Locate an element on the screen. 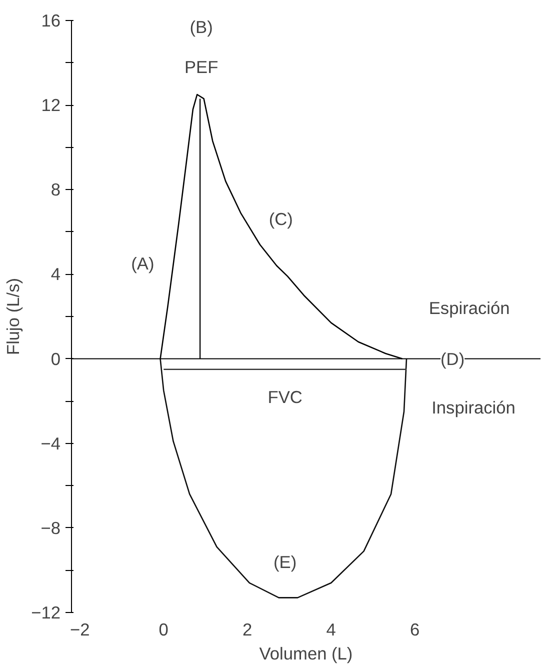  x-tick-label: 6 is located at coordinates (415, 630).